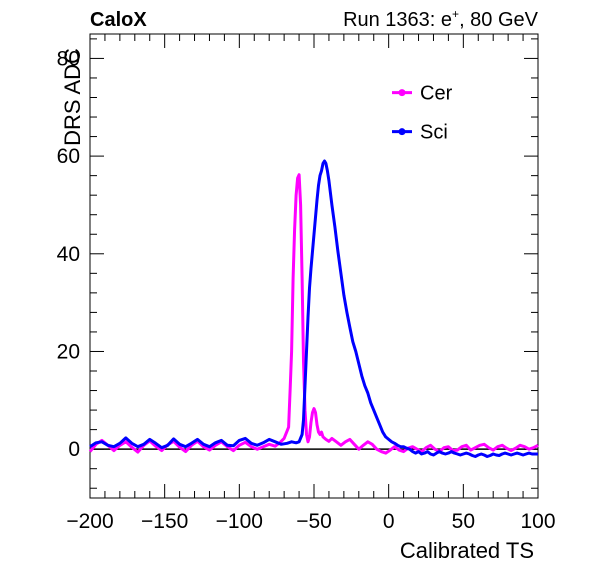  What do you see at coordinates (68, 58) in the screenshot?
I see `y-tick-label: 80` at bounding box center [68, 58].